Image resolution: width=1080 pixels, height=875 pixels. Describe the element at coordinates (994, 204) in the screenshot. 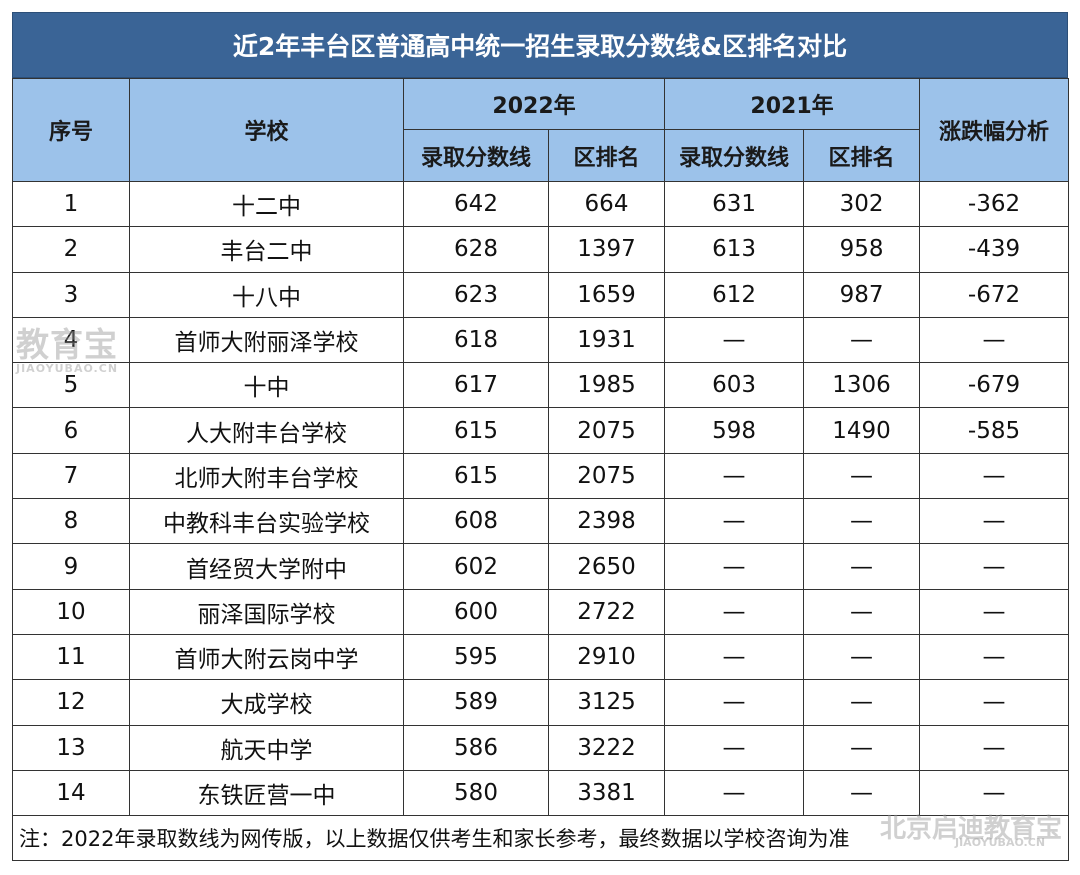

I see `cell-change: -362` at that location.